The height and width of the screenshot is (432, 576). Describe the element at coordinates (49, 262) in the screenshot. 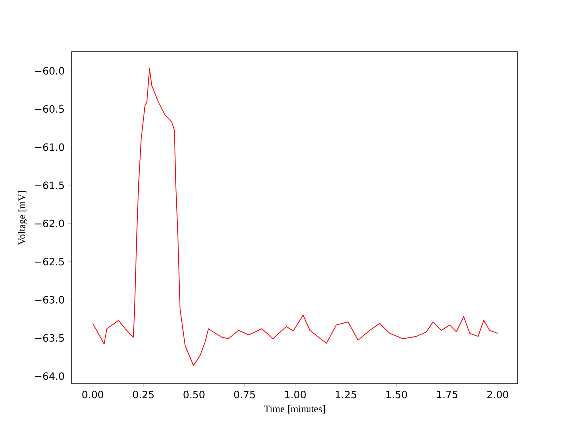

I see `y-tick-label: −62.5` at that location.